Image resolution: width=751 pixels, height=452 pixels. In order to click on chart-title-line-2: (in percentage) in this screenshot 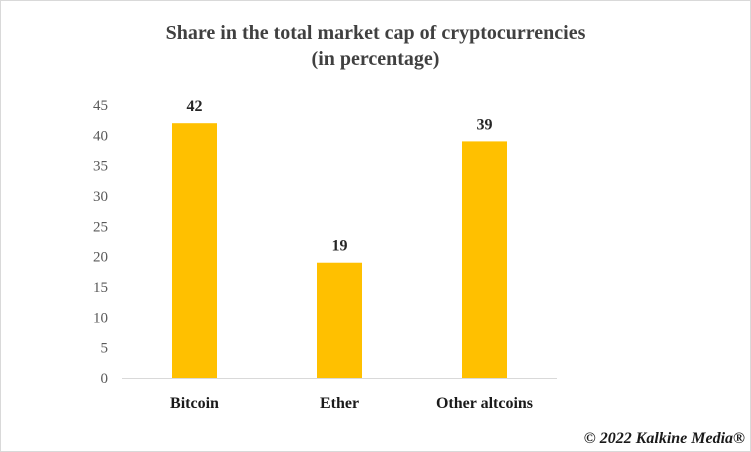, I will do `click(375, 59)`.